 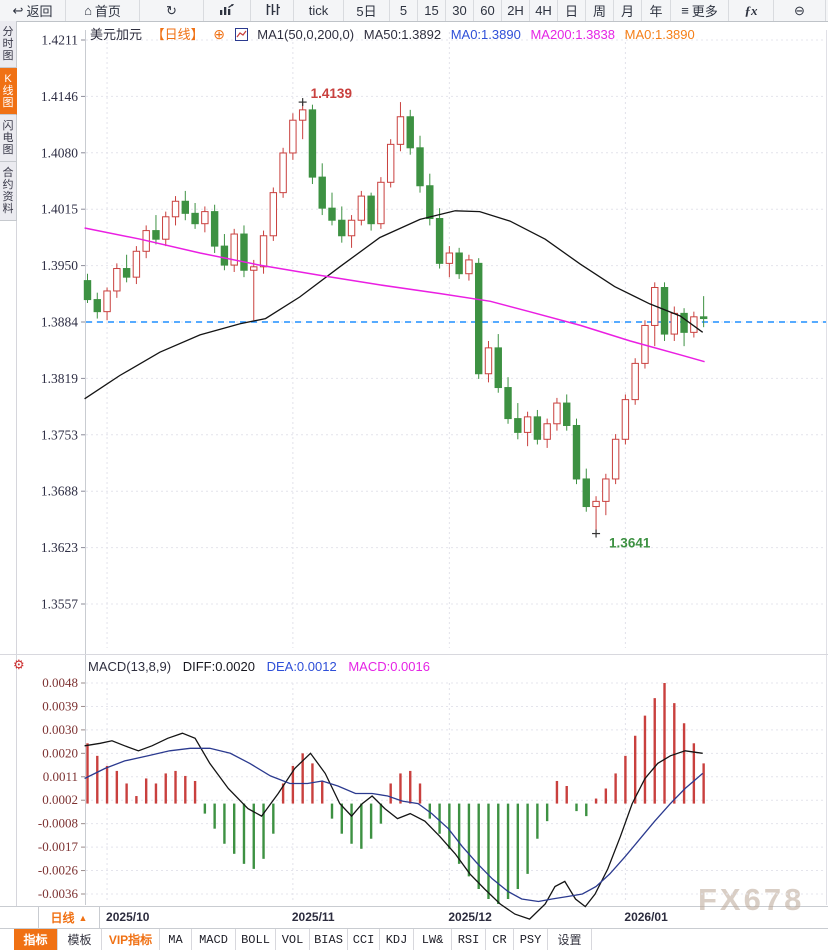 I want to click on svg-text: 1.4015, so click(x=59, y=209).